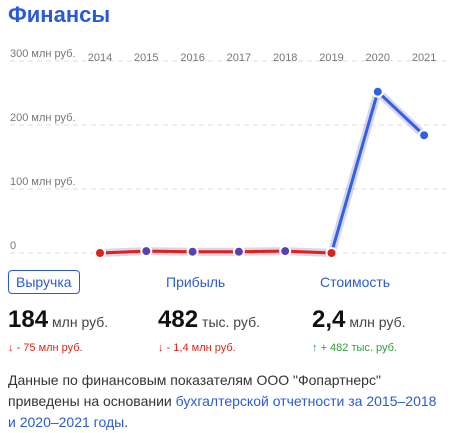  I want to click on tab-value: Стоимость, so click(355, 282).